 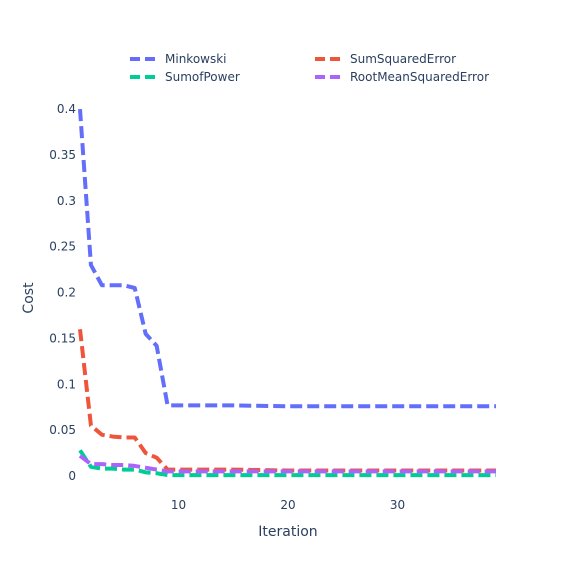 I want to click on y-tick-label: 0.15, so click(x=62, y=338).